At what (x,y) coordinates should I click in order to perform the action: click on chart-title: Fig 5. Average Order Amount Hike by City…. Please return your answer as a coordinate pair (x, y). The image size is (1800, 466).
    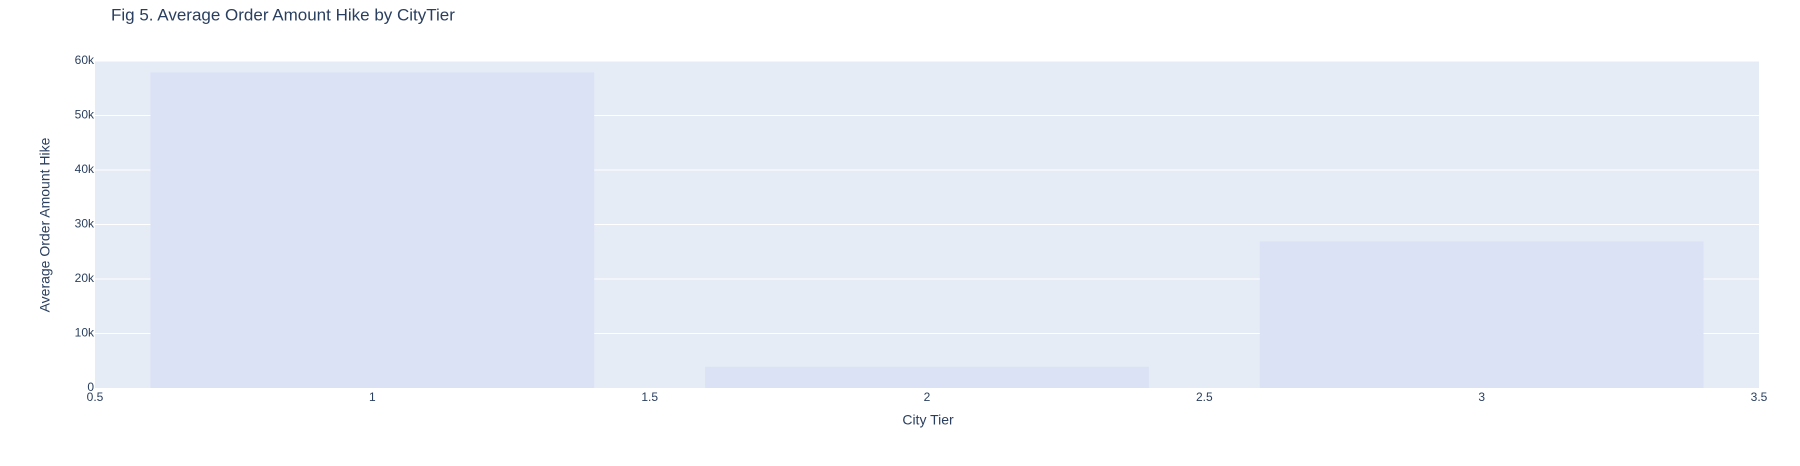
    Looking at the image, I should click on (283, 14).